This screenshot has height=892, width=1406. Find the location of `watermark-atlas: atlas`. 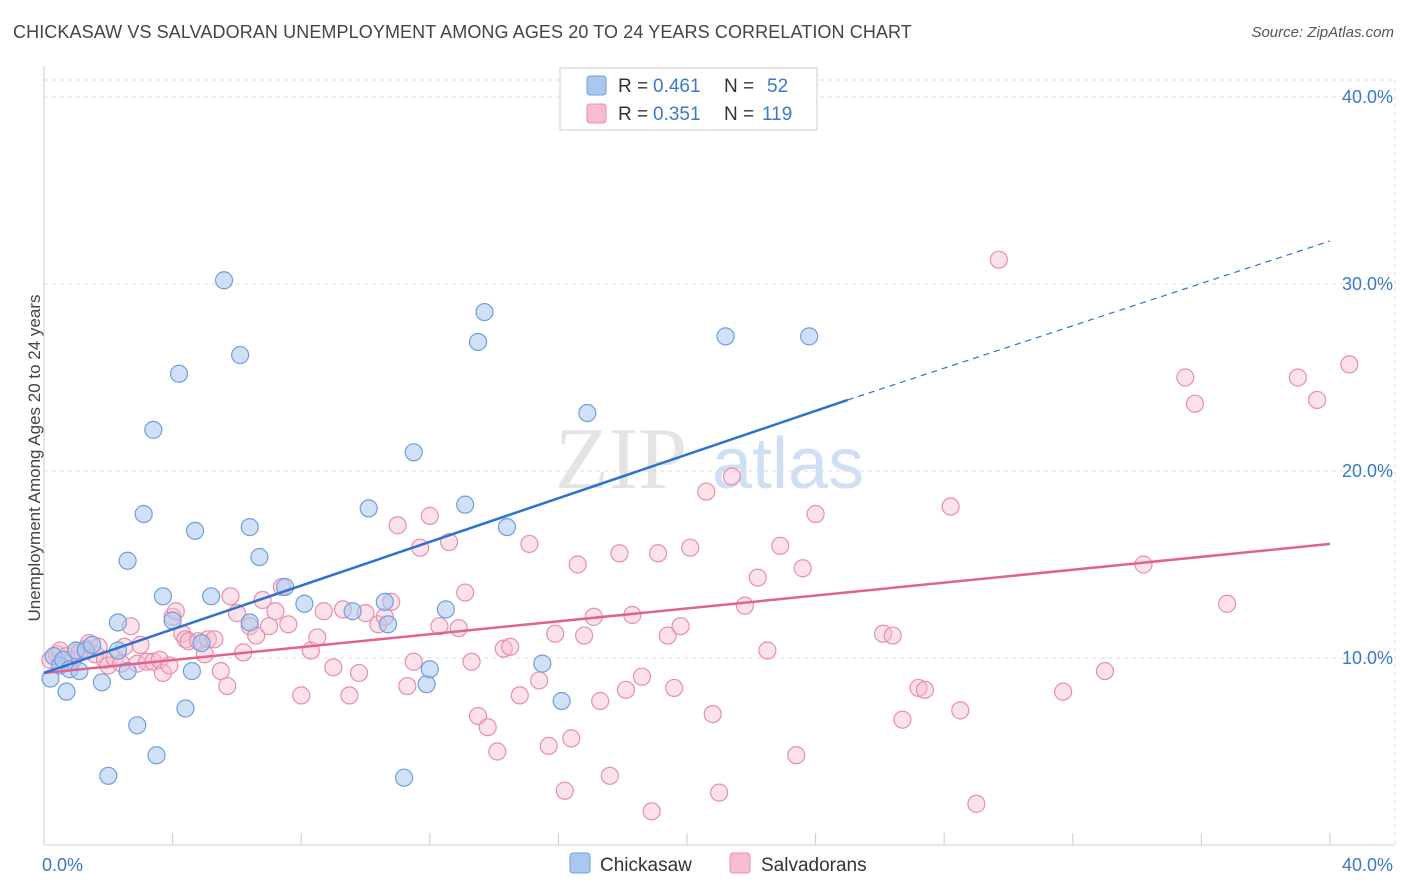

watermark-atlas: atlas is located at coordinates (788, 464).